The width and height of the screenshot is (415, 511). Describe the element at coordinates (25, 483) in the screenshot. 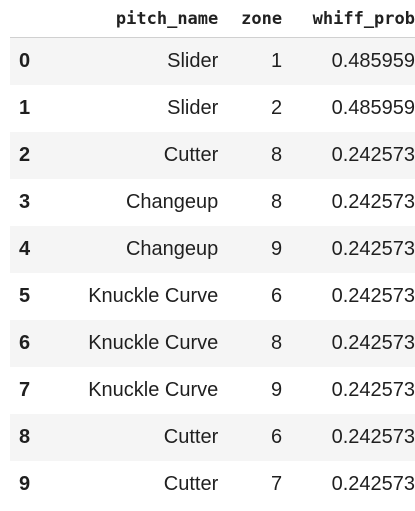

I see `row-index: 9` at that location.